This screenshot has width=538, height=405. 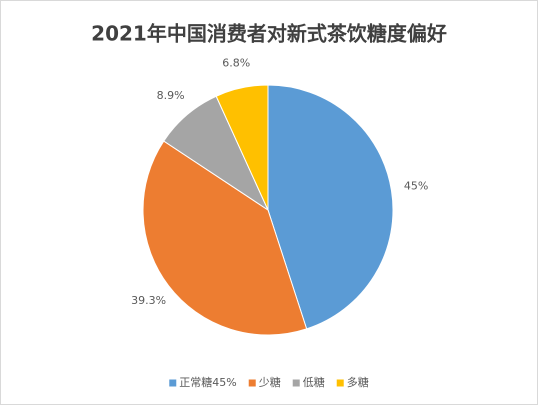 What do you see at coordinates (416, 186) in the screenshot?
I see `data-label: 45%` at bounding box center [416, 186].